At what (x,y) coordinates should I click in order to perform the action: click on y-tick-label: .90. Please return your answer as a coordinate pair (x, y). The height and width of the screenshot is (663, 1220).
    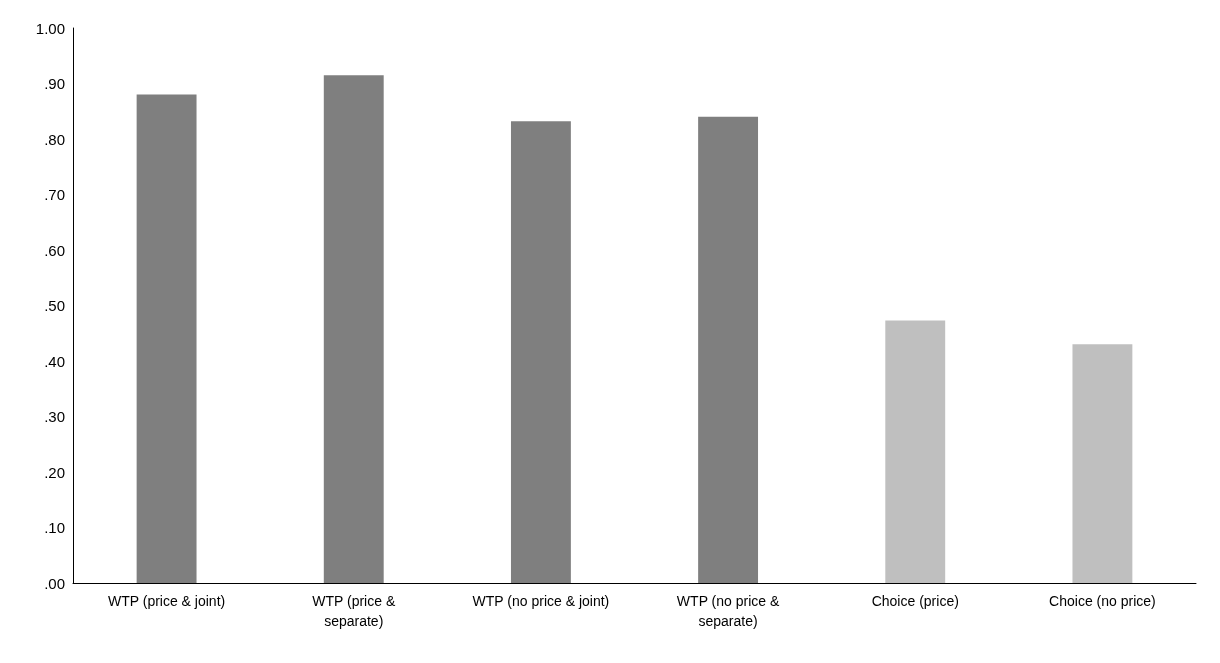
    Looking at the image, I should click on (54, 83).